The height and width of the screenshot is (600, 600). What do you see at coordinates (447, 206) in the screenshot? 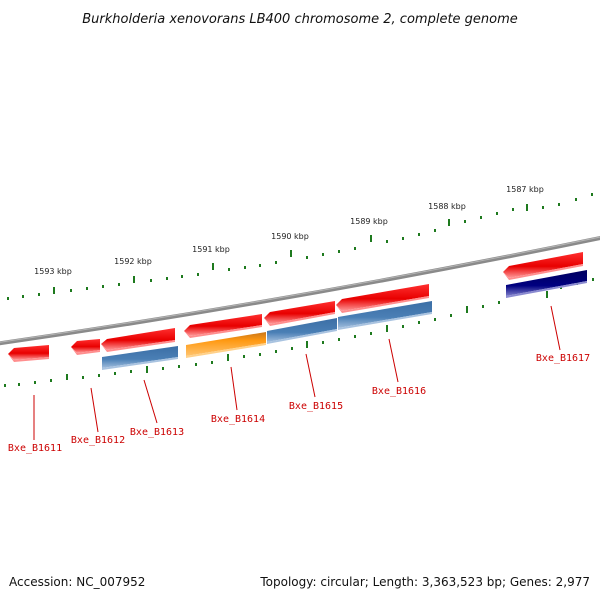
I see `kbp-label-1588: 1588 kbp` at bounding box center [447, 206].